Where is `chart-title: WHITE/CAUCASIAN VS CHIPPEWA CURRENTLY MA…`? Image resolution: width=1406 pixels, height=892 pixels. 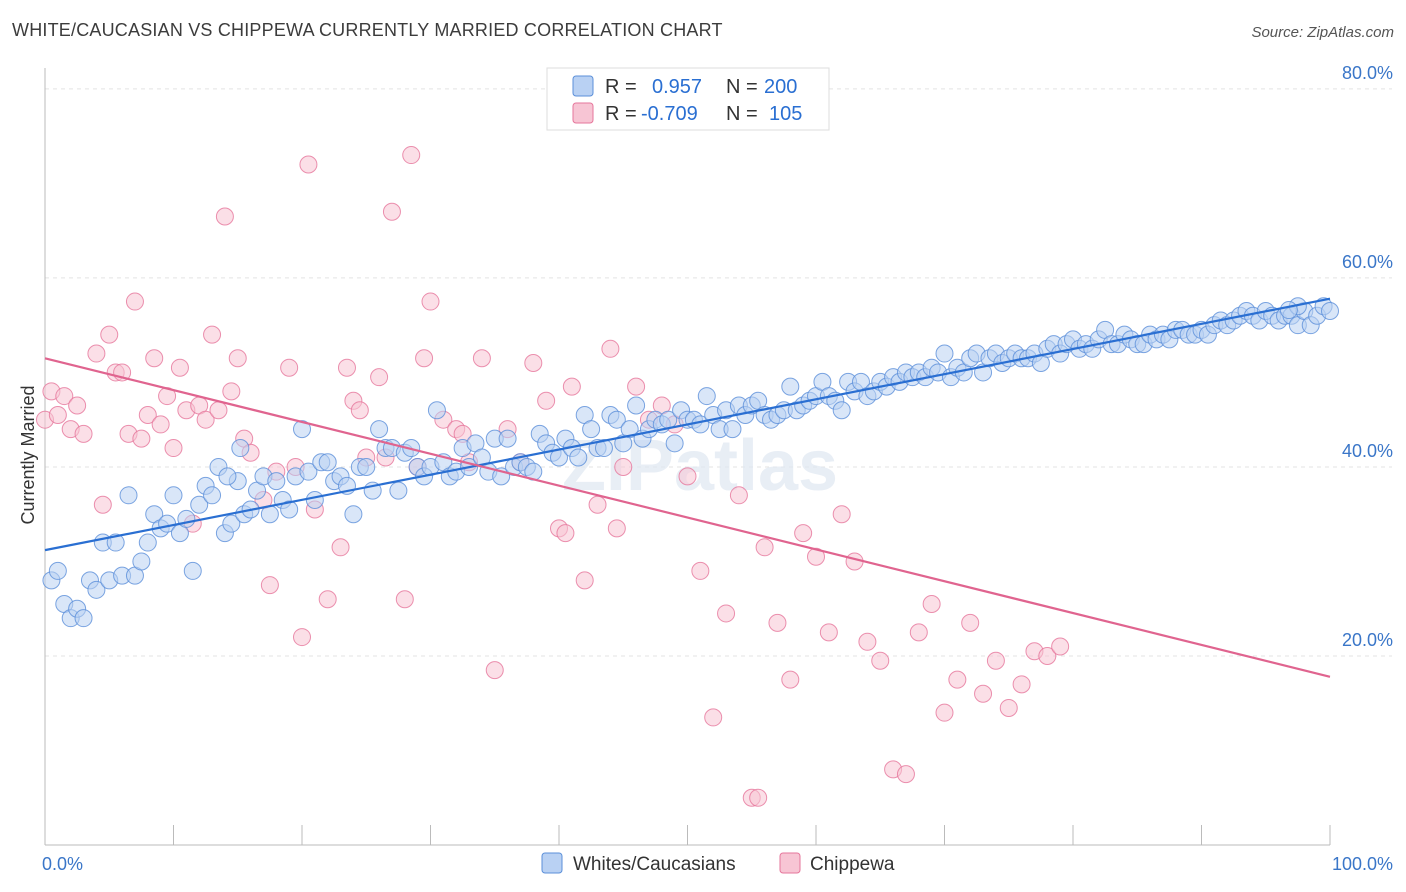
chart-title: WHITE/CAUCASIAN VS CHIPPEWA CURRENTLY MA… is located at coordinates (367, 30).